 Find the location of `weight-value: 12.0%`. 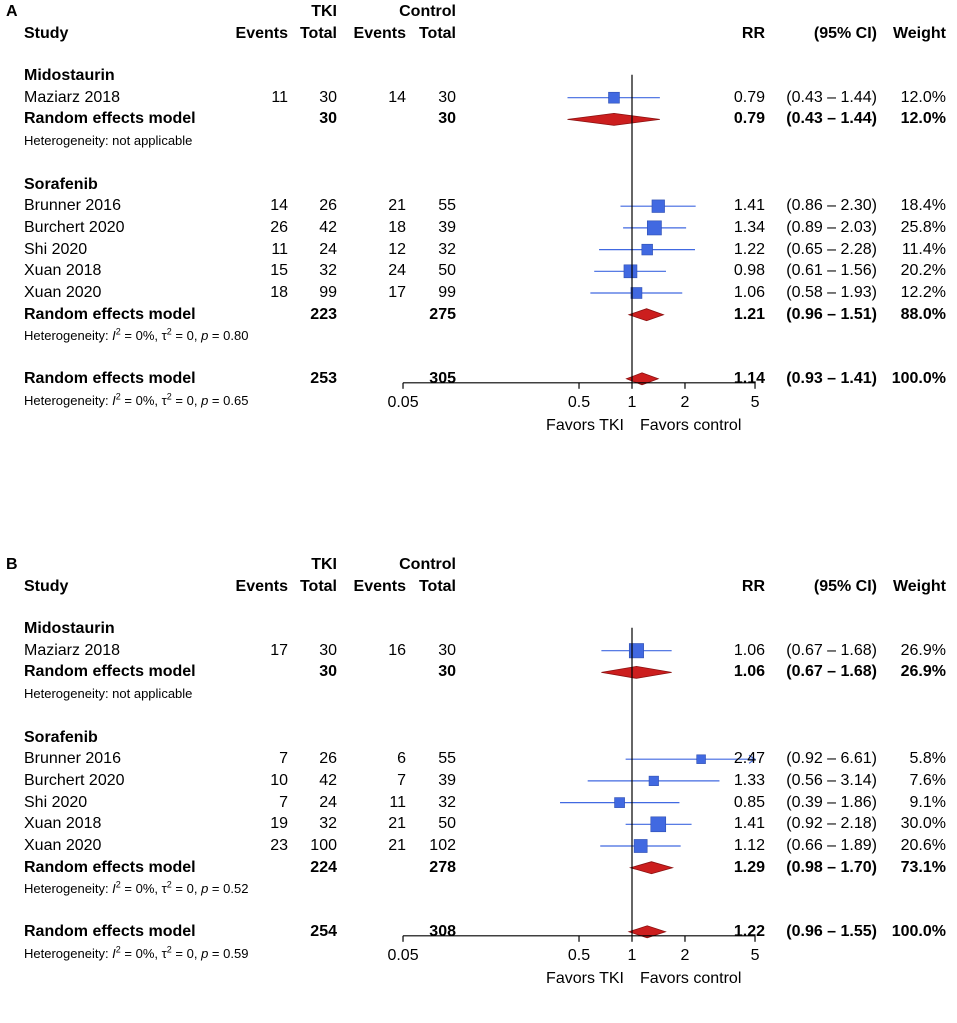

weight-value: 12.0% is located at coordinates (923, 119).